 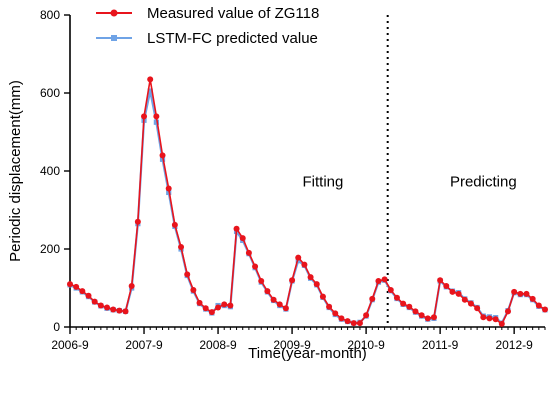 What do you see at coordinates (144, 345) in the screenshot?
I see `x-tick-label: 2007-9` at bounding box center [144, 345].